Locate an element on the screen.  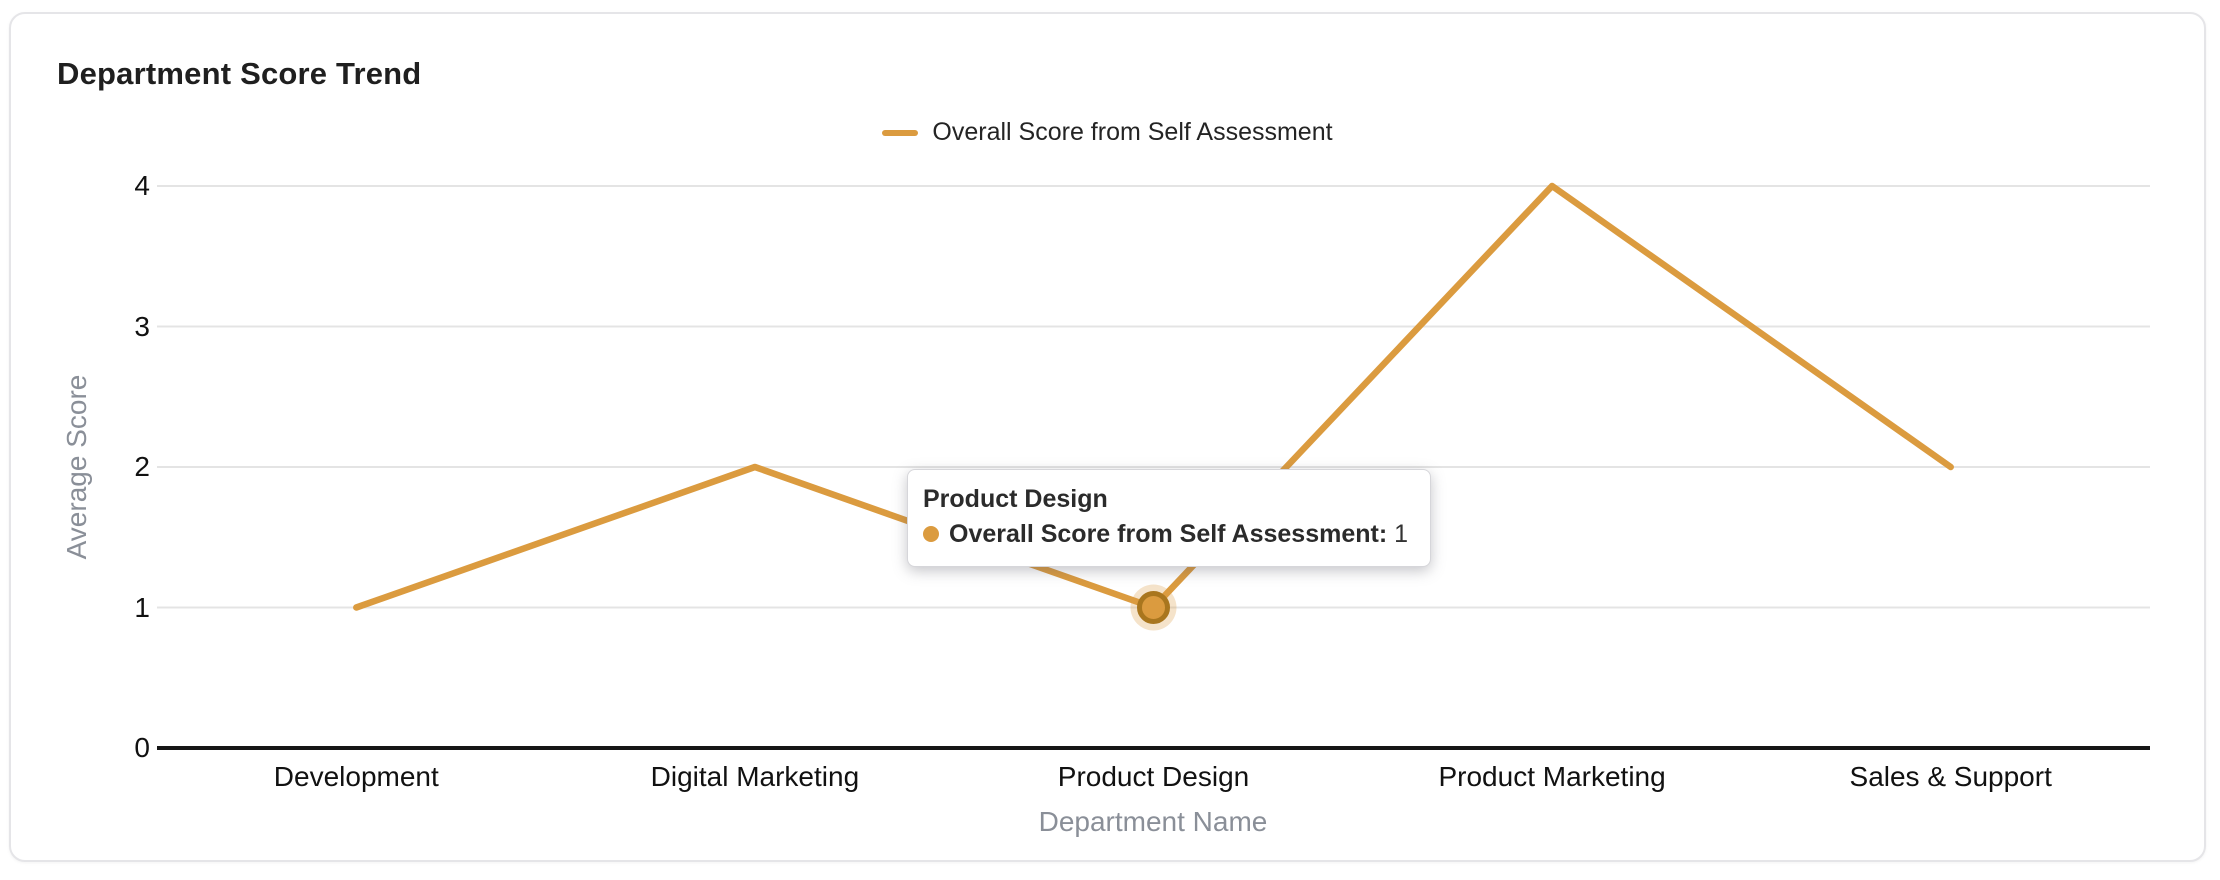
y-tick-label-3: 3 is located at coordinates (142, 326).